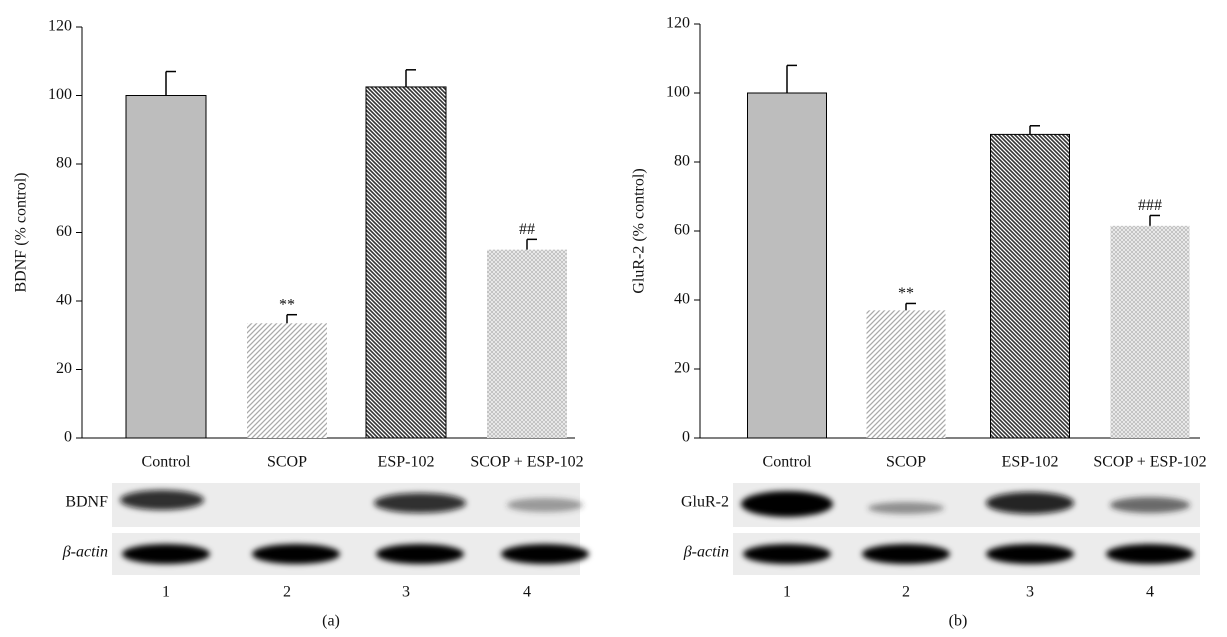 The width and height of the screenshot is (1227, 637). What do you see at coordinates (527, 229) in the screenshot?
I see `significance: ##` at bounding box center [527, 229].